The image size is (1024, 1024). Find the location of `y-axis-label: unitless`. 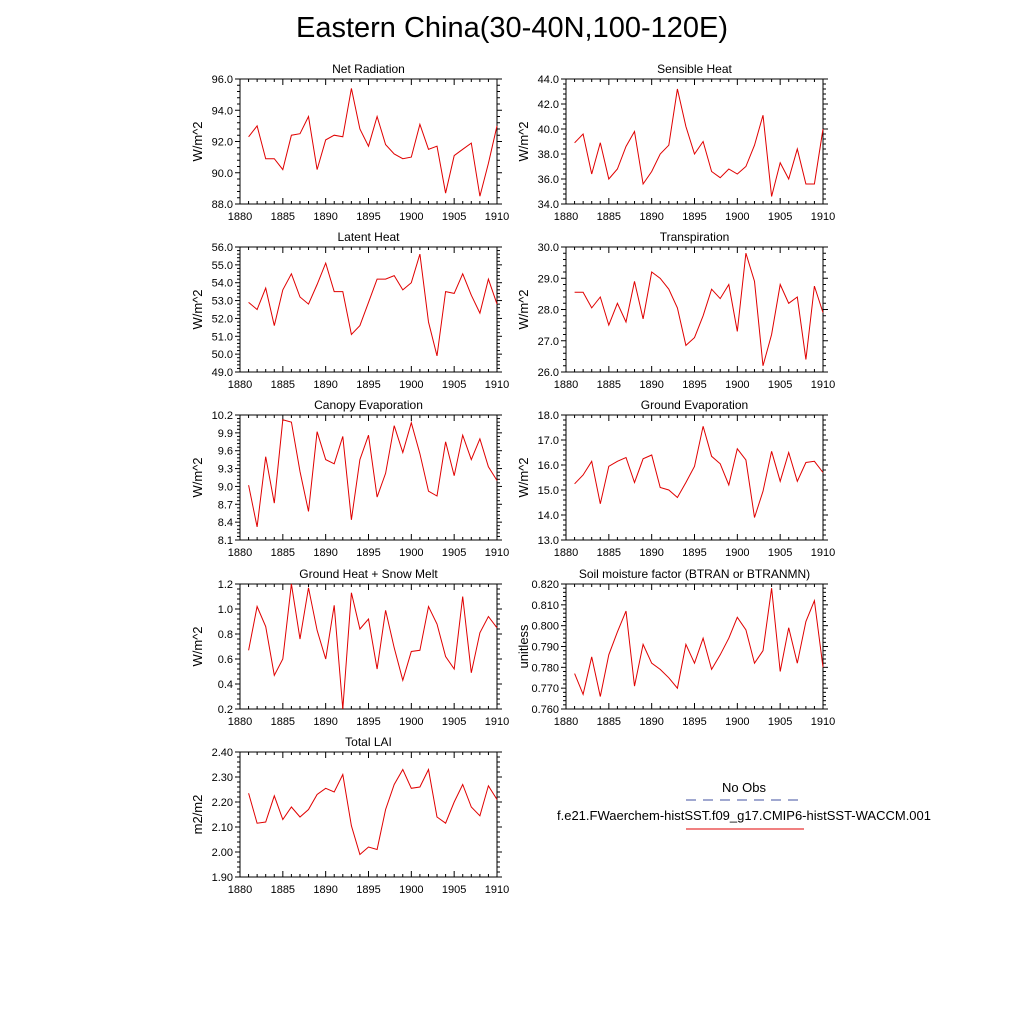

y-axis-label: unitless is located at coordinates (523, 646).